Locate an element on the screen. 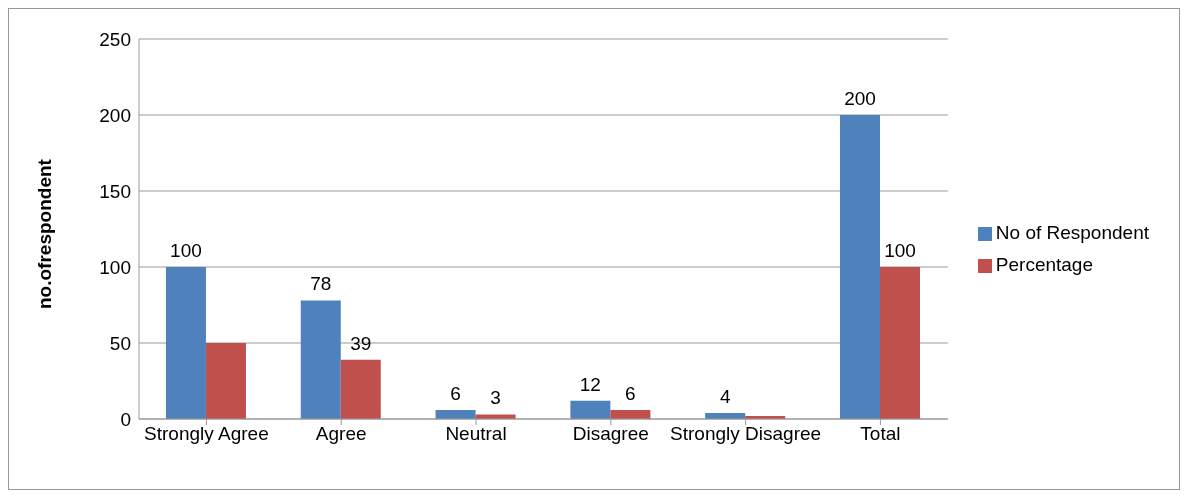 The width and height of the screenshot is (1189, 498). legend-label: Percentage is located at coordinates (1044, 264).